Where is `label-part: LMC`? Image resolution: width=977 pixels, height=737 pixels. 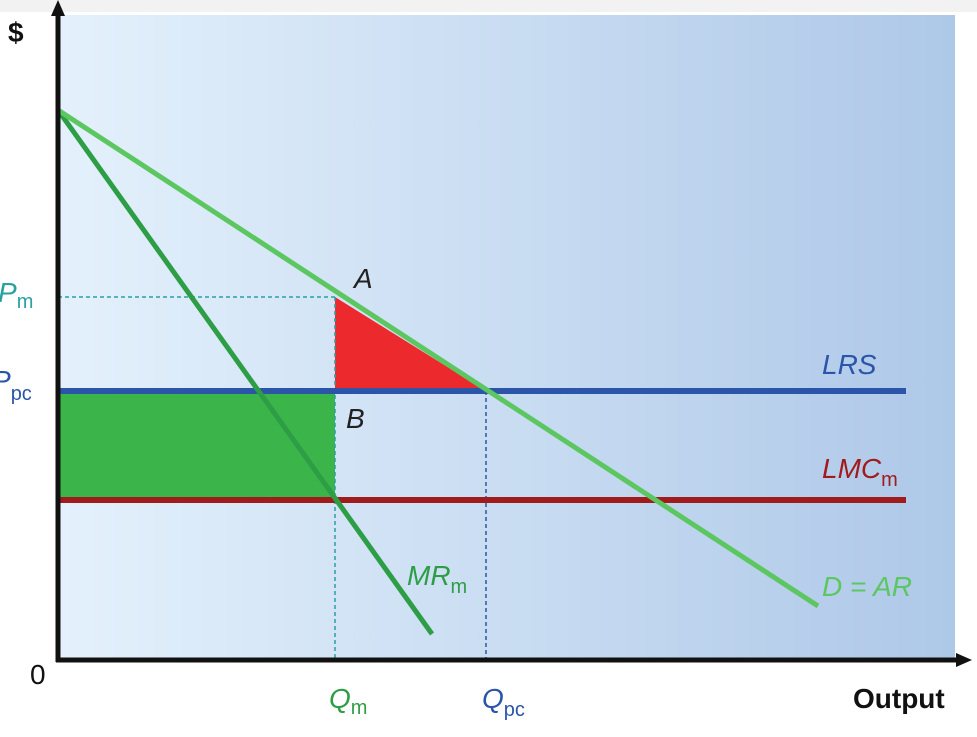 label-part: LMC is located at coordinates (852, 468).